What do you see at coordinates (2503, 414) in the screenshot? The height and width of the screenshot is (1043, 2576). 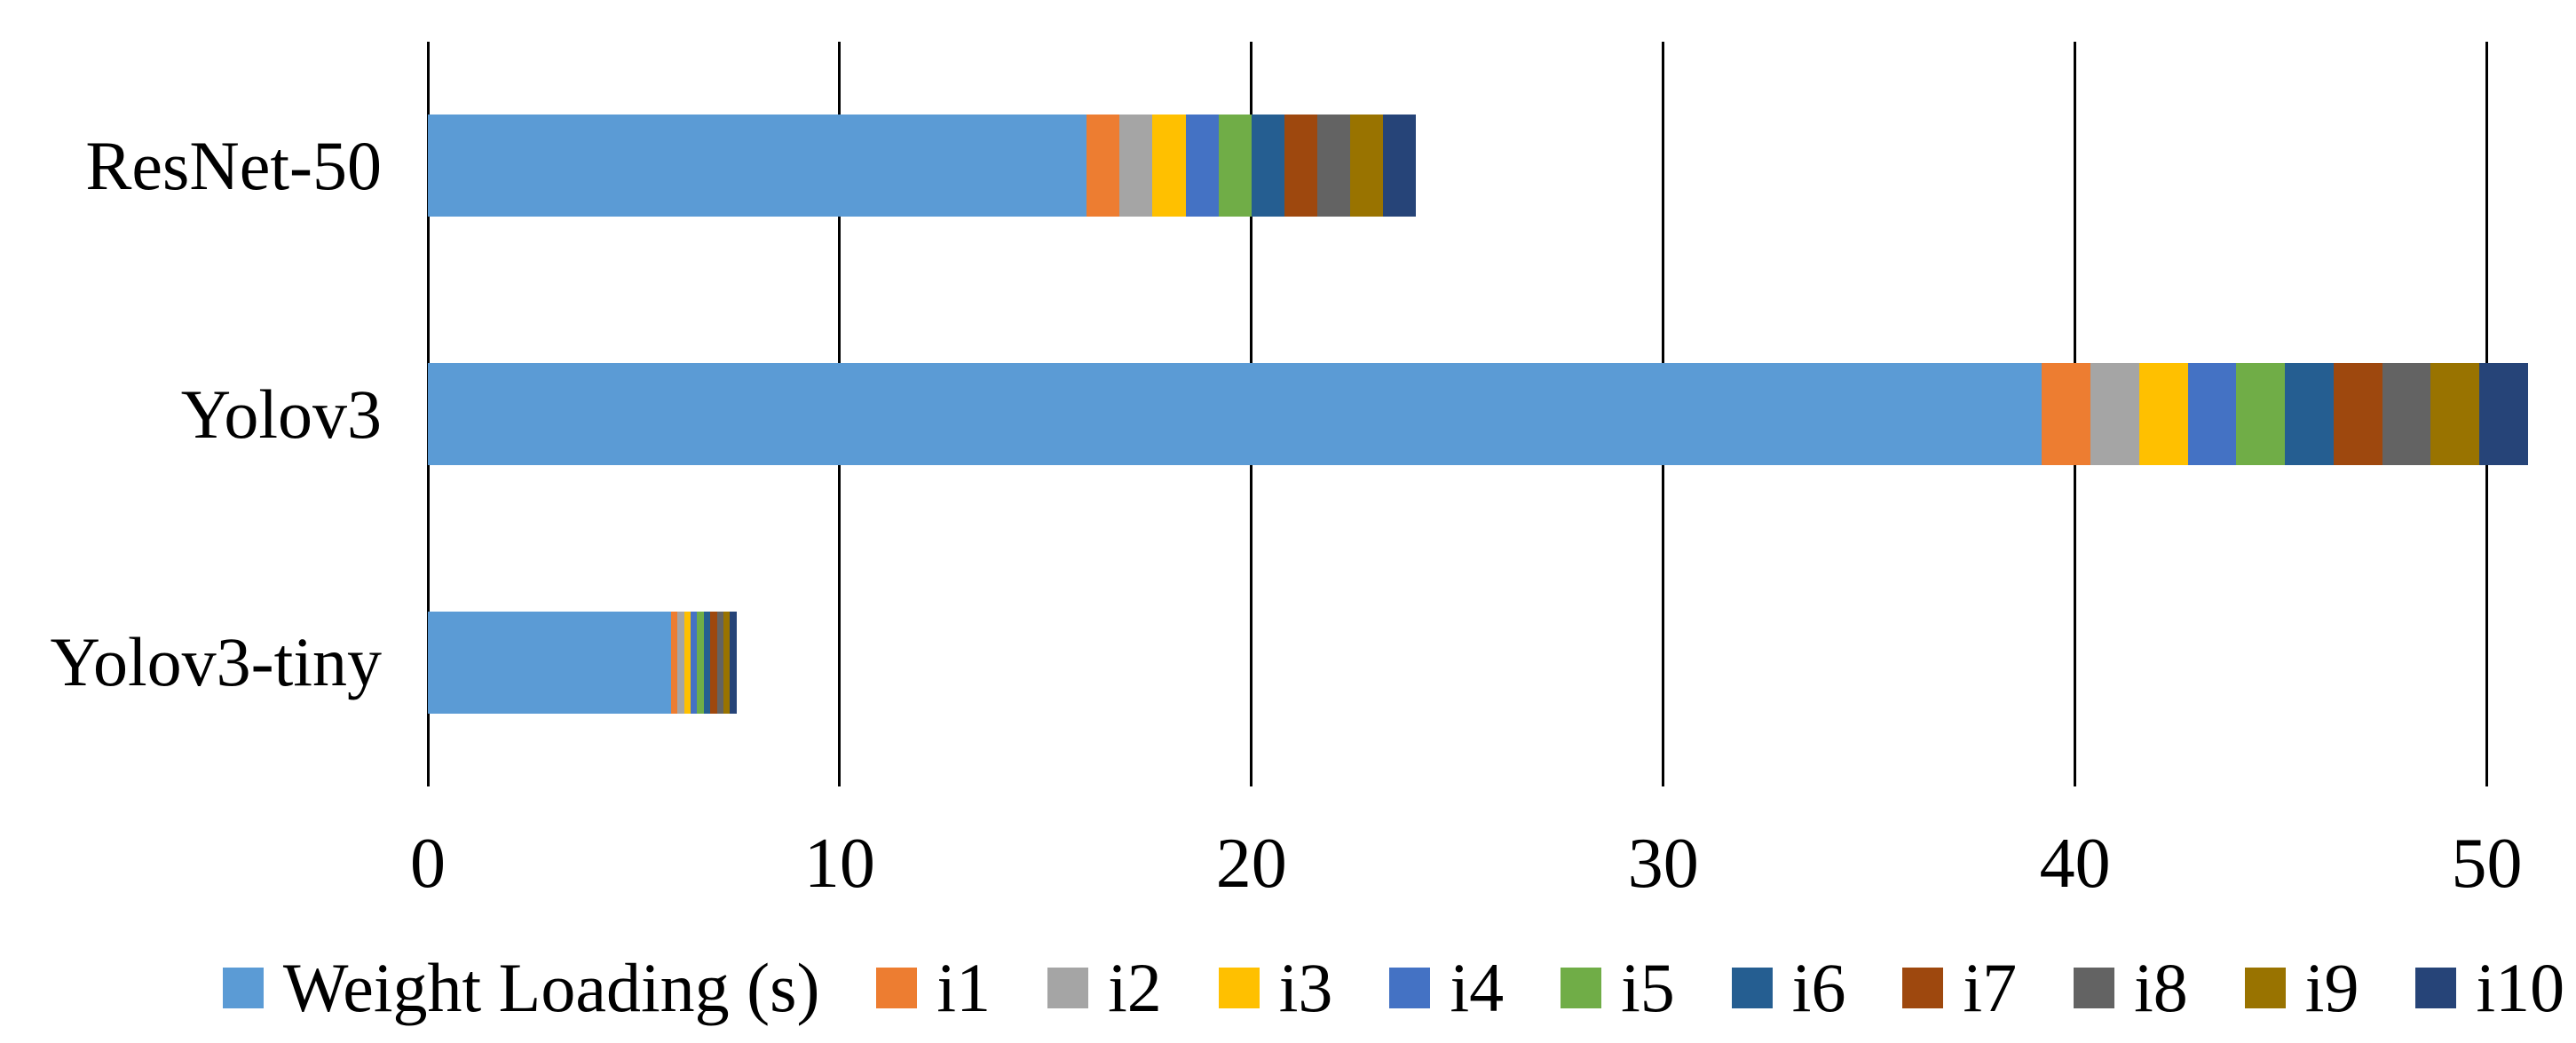 I see `bar-segment-i10-yolov3` at bounding box center [2503, 414].